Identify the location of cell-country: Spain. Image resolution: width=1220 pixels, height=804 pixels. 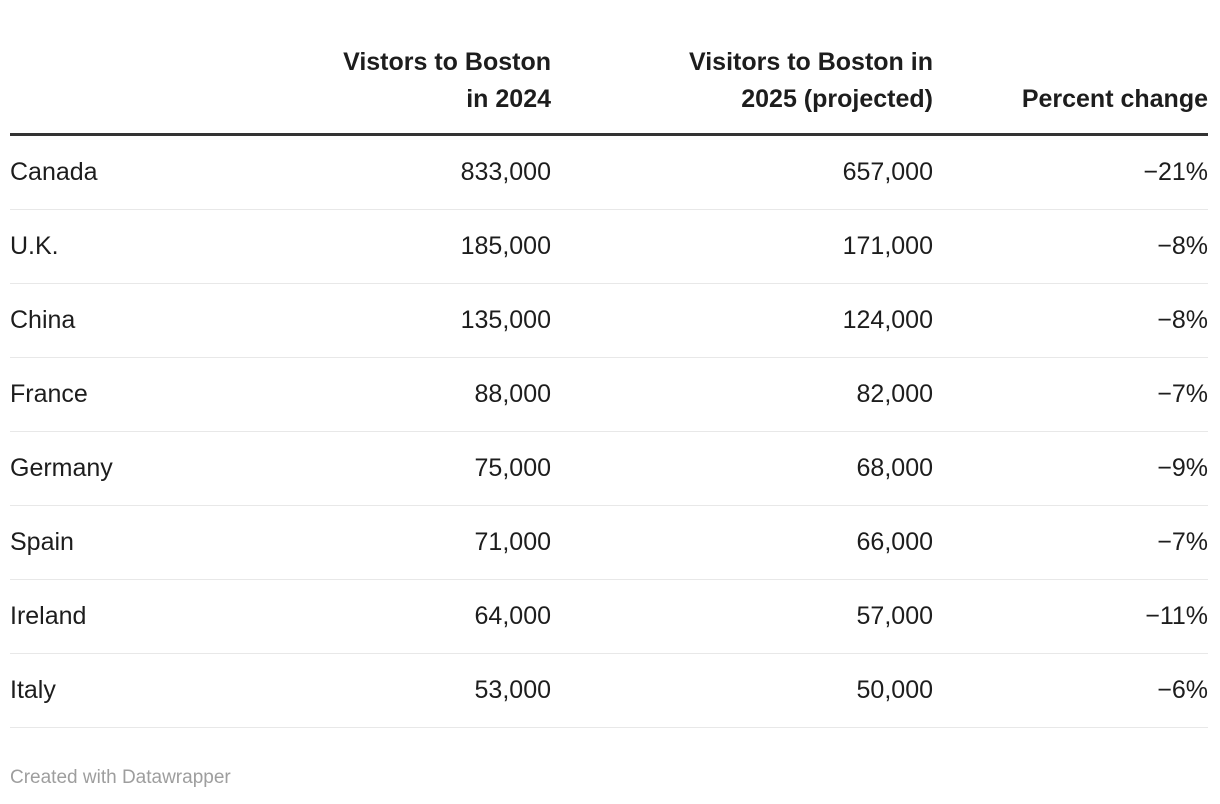
(125, 542).